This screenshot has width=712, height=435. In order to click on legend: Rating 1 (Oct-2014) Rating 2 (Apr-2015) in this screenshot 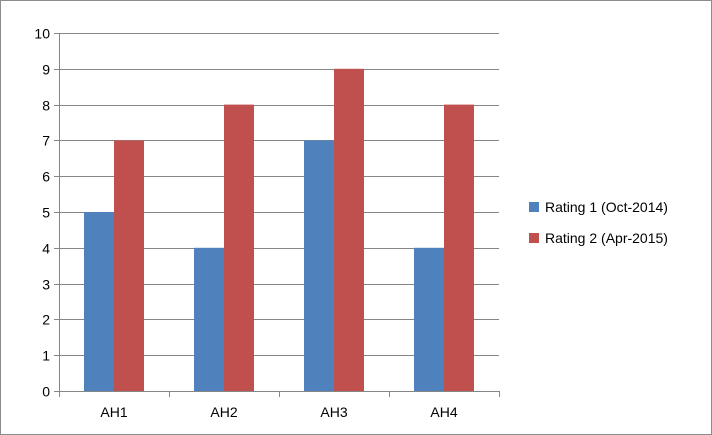, I will do `click(598, 228)`.